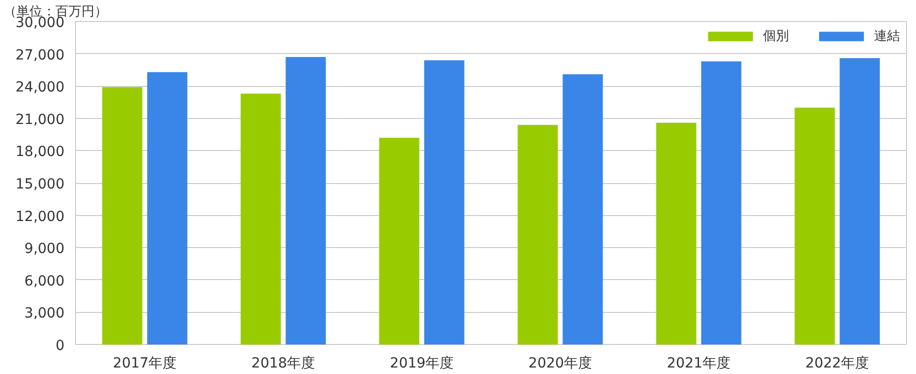 The width and height of the screenshot is (916, 374). Describe the element at coordinates (837, 364) in the screenshot. I see `x-tick-label: 2022年度` at that location.